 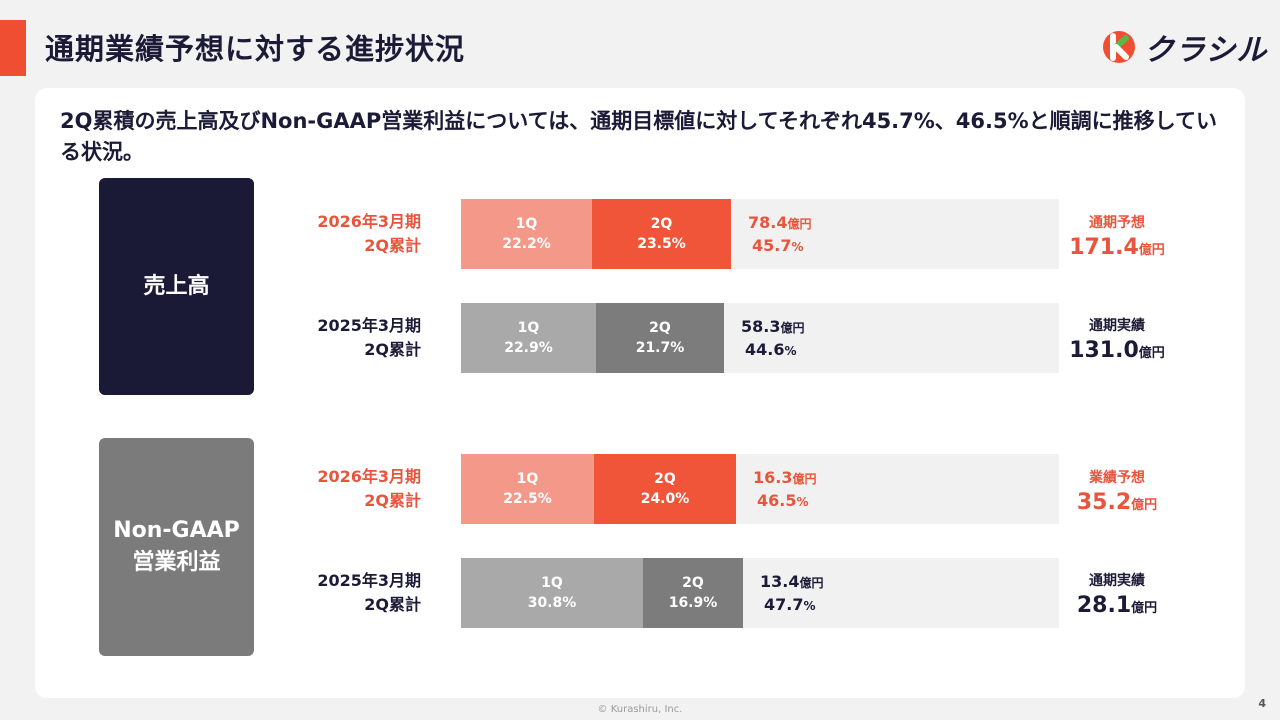 What do you see at coordinates (176, 562) in the screenshot?
I see `section-label-op-line2: 営業利益` at bounding box center [176, 562].